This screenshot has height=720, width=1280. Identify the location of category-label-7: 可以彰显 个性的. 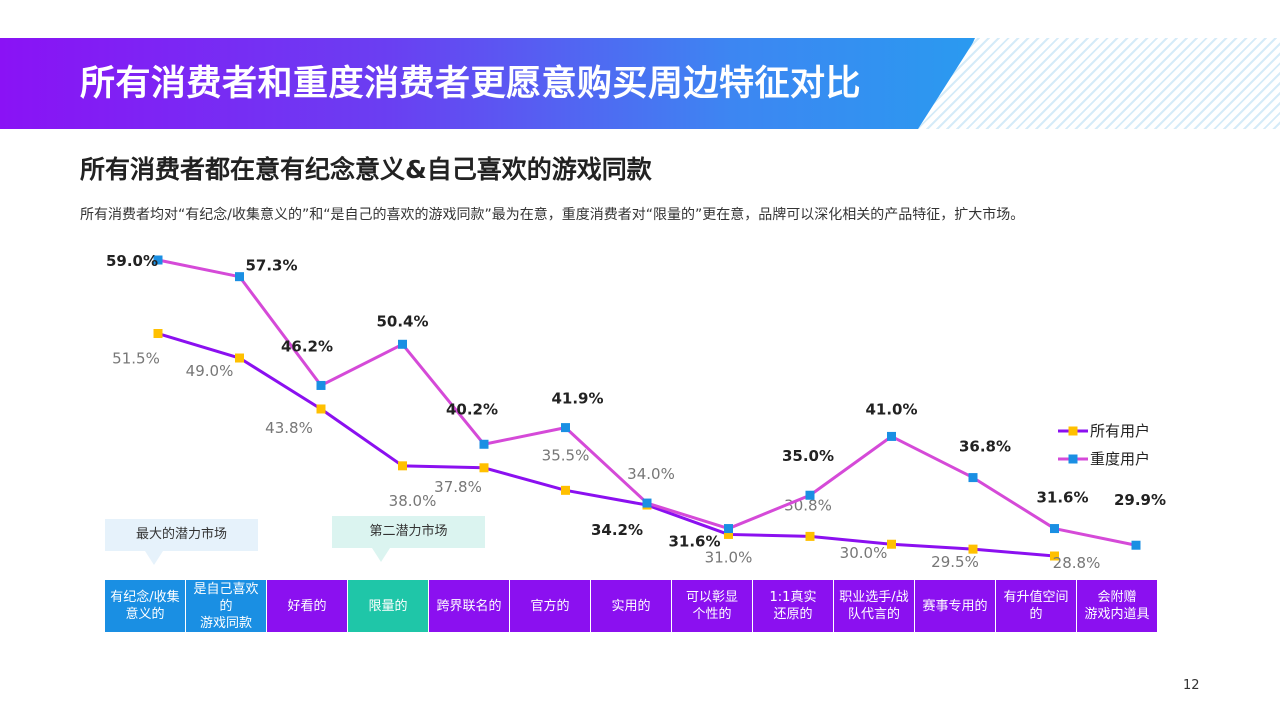
(712, 606).